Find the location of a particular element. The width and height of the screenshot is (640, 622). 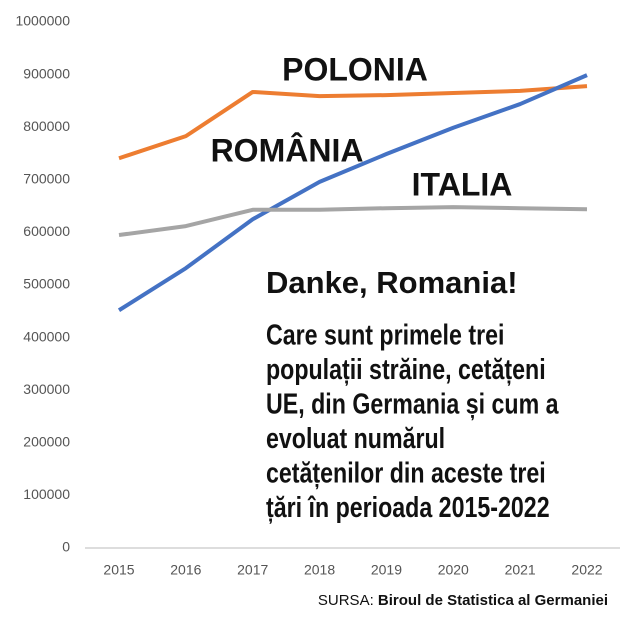

x-tick-label: 2017 is located at coordinates (252, 570).